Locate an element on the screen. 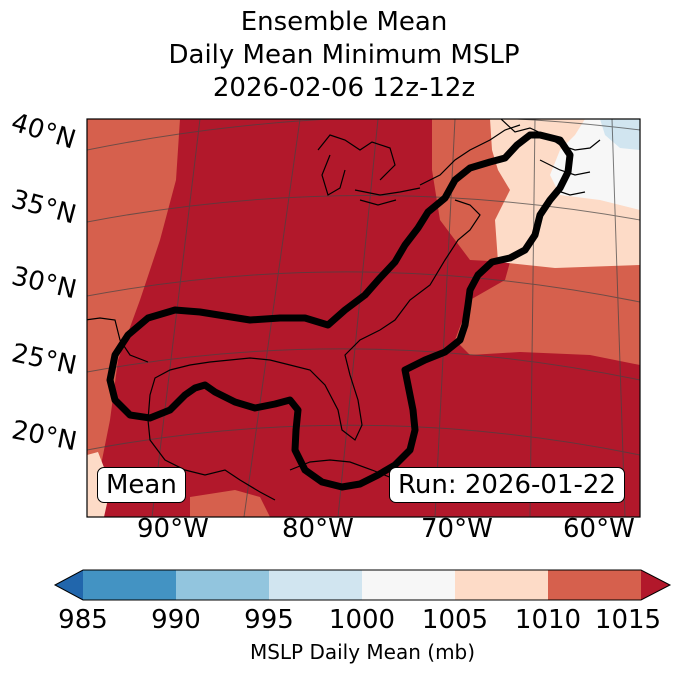 This screenshot has height=674, width=688. lon-label: 70°W is located at coordinates (457, 529).